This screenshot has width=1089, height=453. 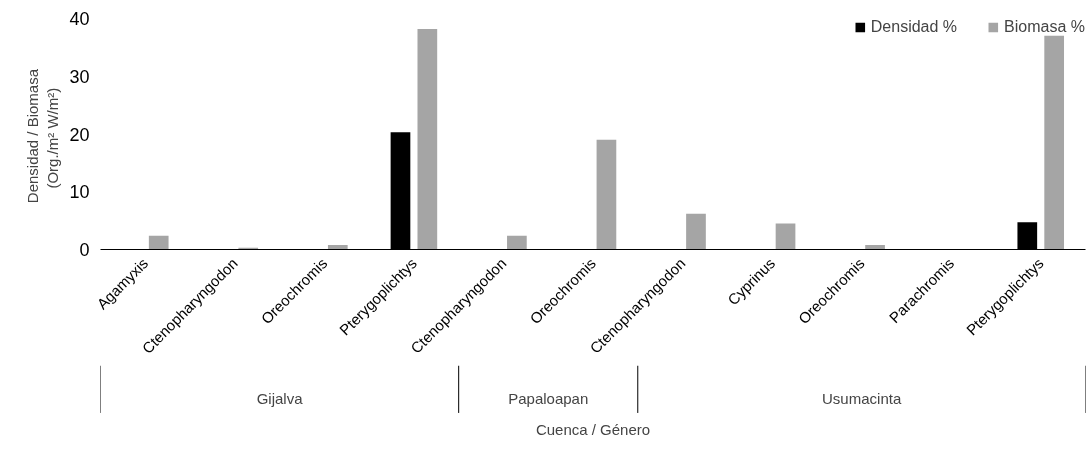 I want to click on y-axis-title: Densidad / Biomasa (Org./m² W/m²), so click(x=43, y=136).